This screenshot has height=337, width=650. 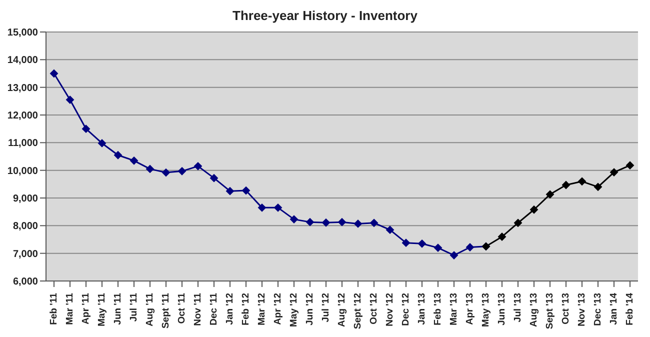 What do you see at coordinates (358, 311) in the screenshot?
I see `x-tick-label: Sept '12` at bounding box center [358, 311].